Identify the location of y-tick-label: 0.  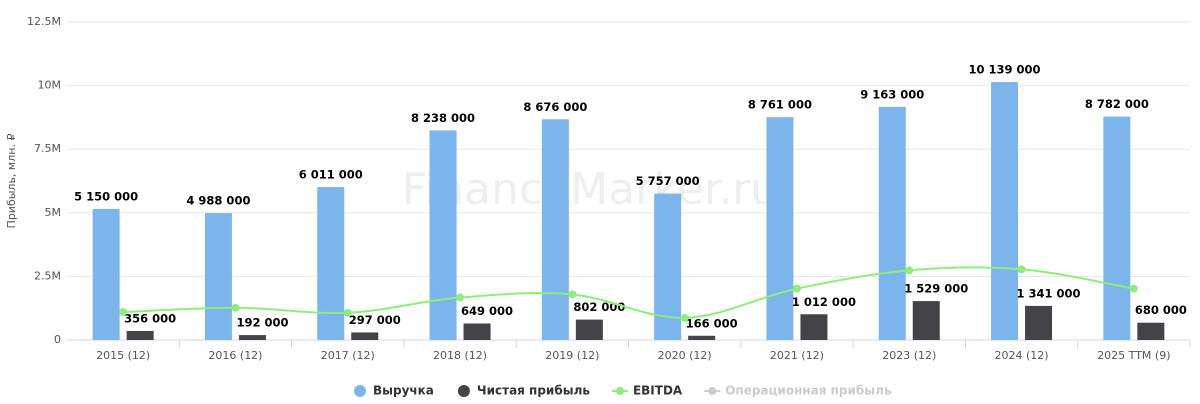
(57, 339).